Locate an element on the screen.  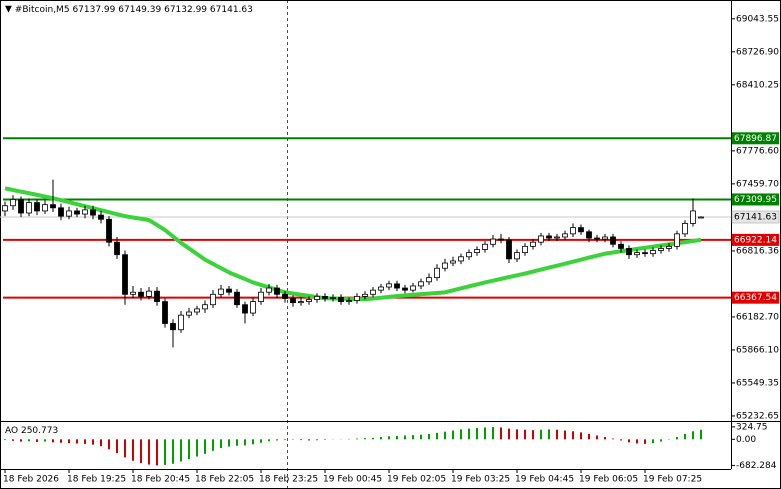
y-tick-label: 69043.55 is located at coordinates (757, 19).